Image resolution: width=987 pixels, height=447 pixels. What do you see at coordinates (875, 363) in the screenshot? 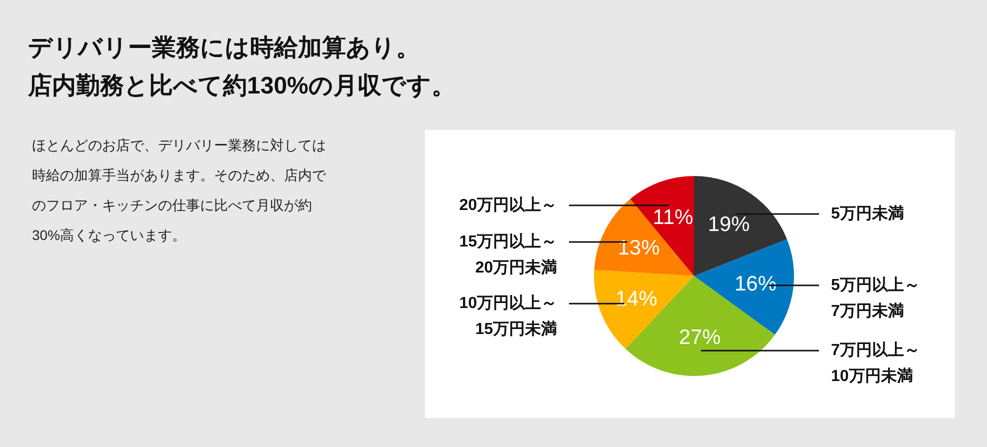
I see `slice-label: 7万円以上～ 10万円未満` at bounding box center [875, 363].